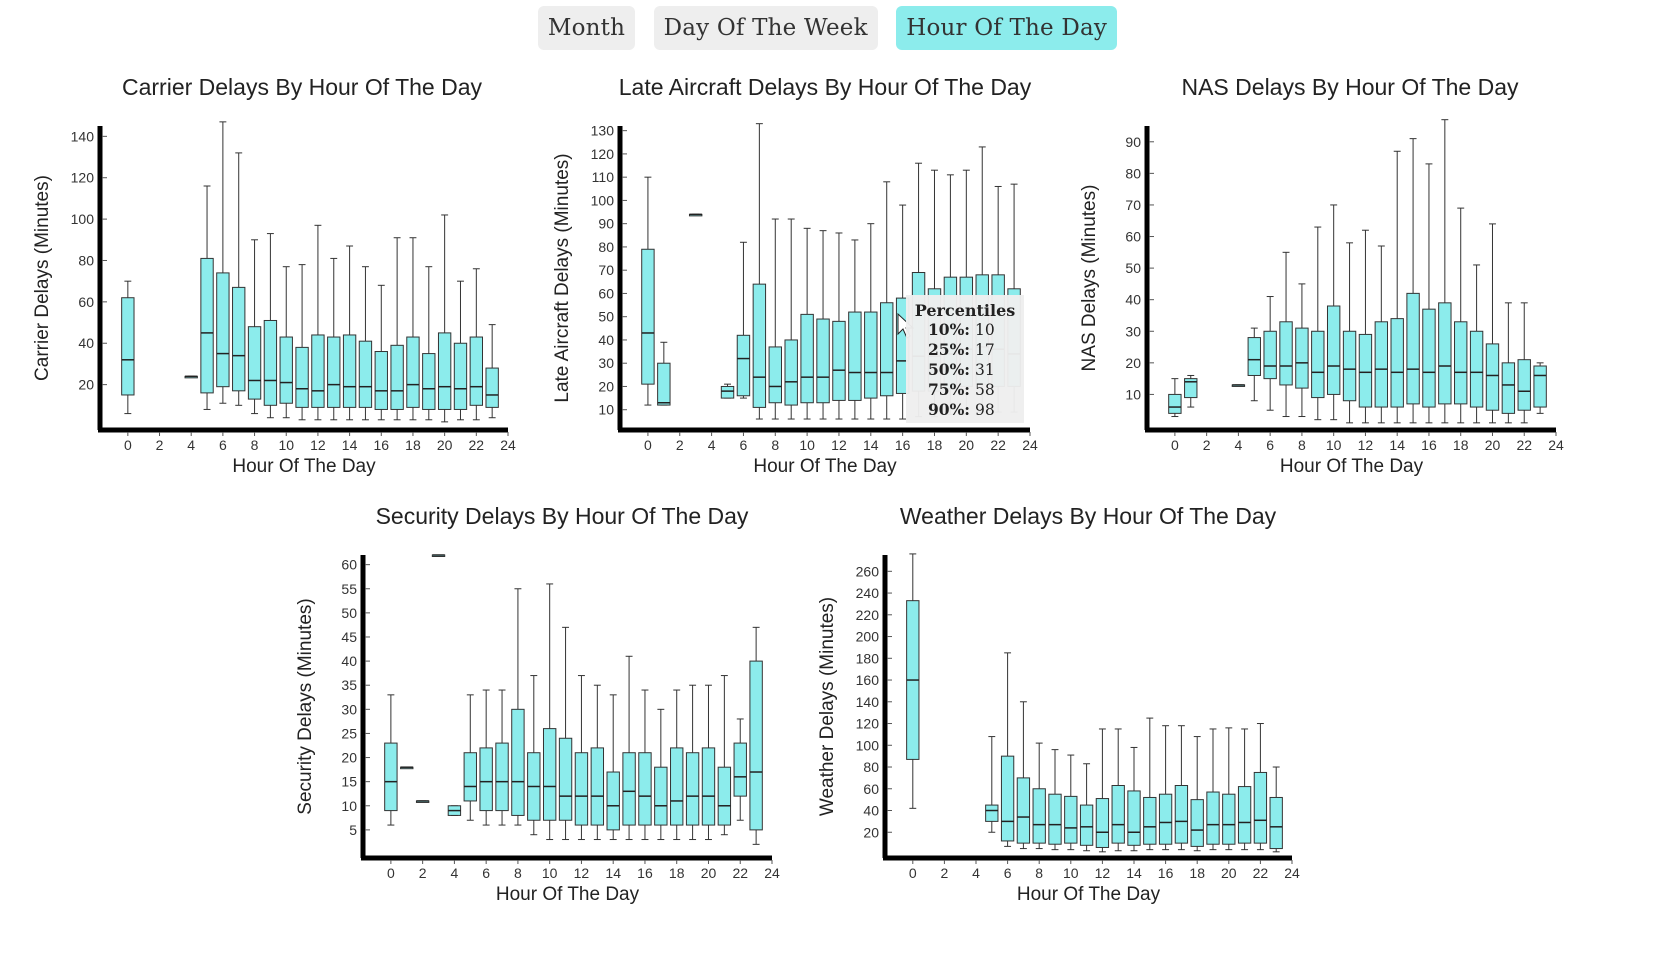 This screenshot has width=1655, height=954. I want to click on y-tick-label: 50, so click(1133, 268).